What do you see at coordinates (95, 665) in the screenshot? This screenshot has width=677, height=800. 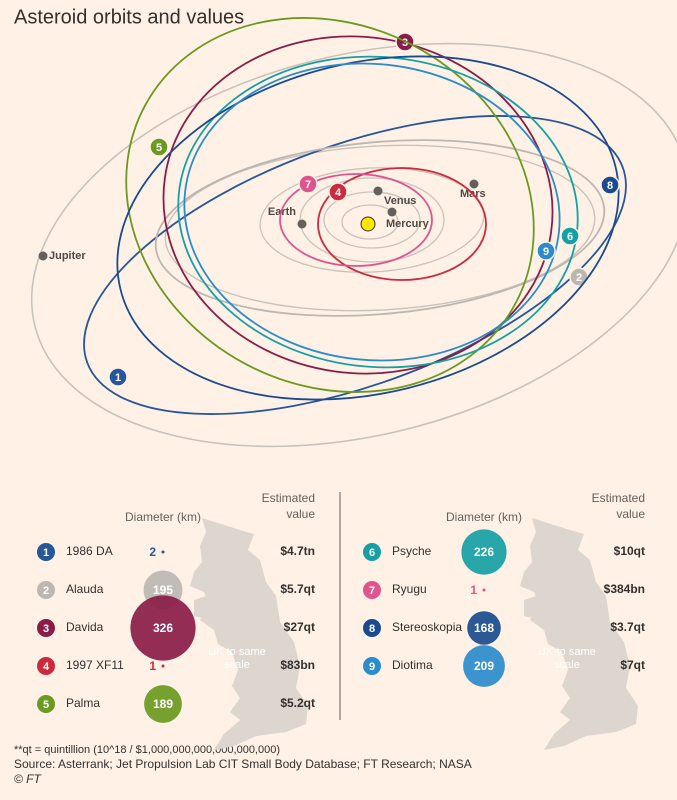 I see `asteroid-name: 1997 XF11` at bounding box center [95, 665].